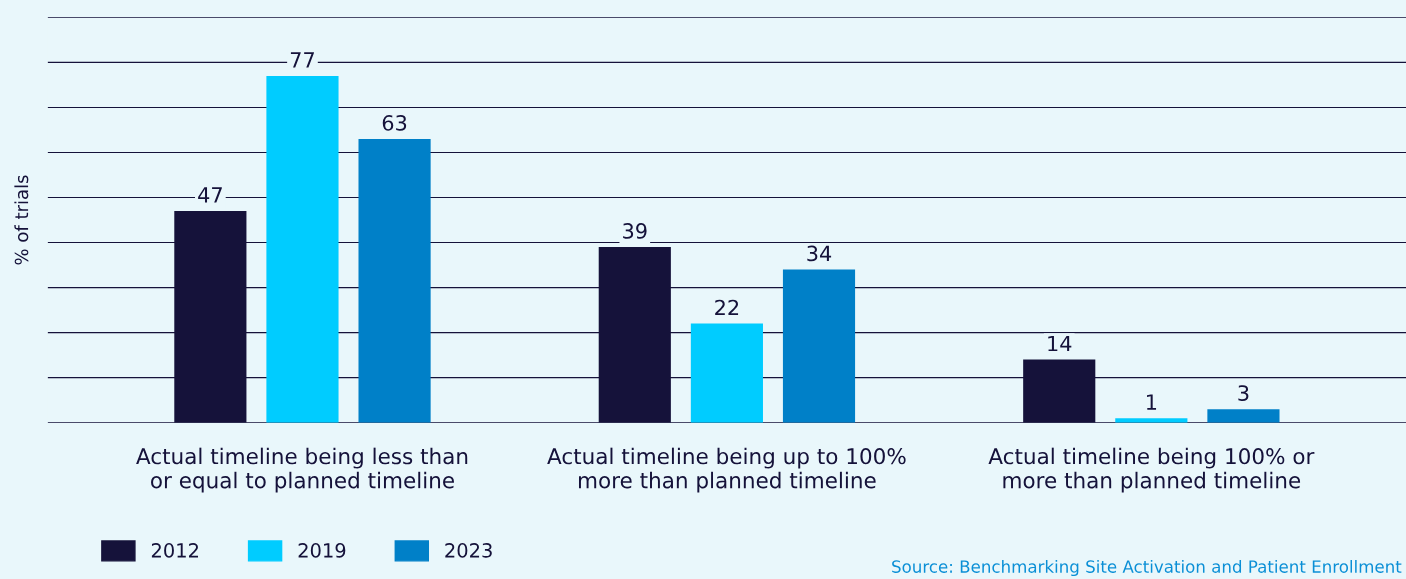 The height and width of the screenshot is (579, 1406). Describe the element at coordinates (210, 195) in the screenshot. I see `data-label: 47` at that location.